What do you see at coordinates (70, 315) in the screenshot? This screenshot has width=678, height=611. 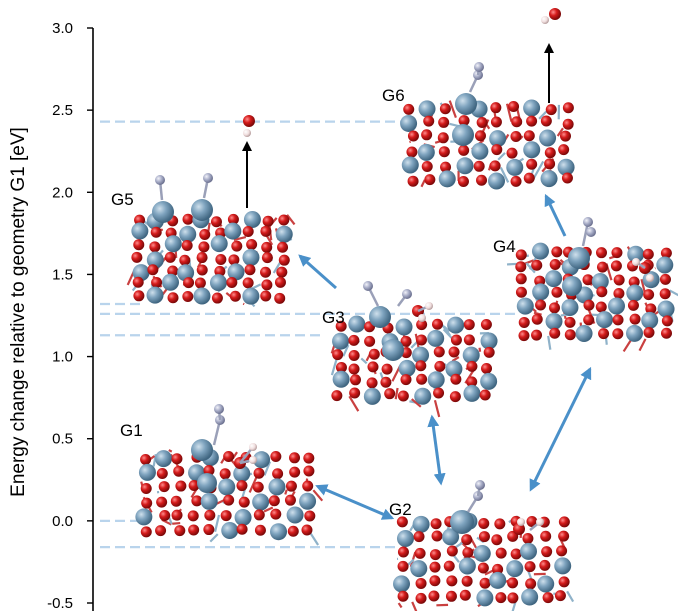 I see `y-axis: 3.0 2.5 2.0 1.5 1.0 0.5 0.0 -0.5` at bounding box center [70, 315].